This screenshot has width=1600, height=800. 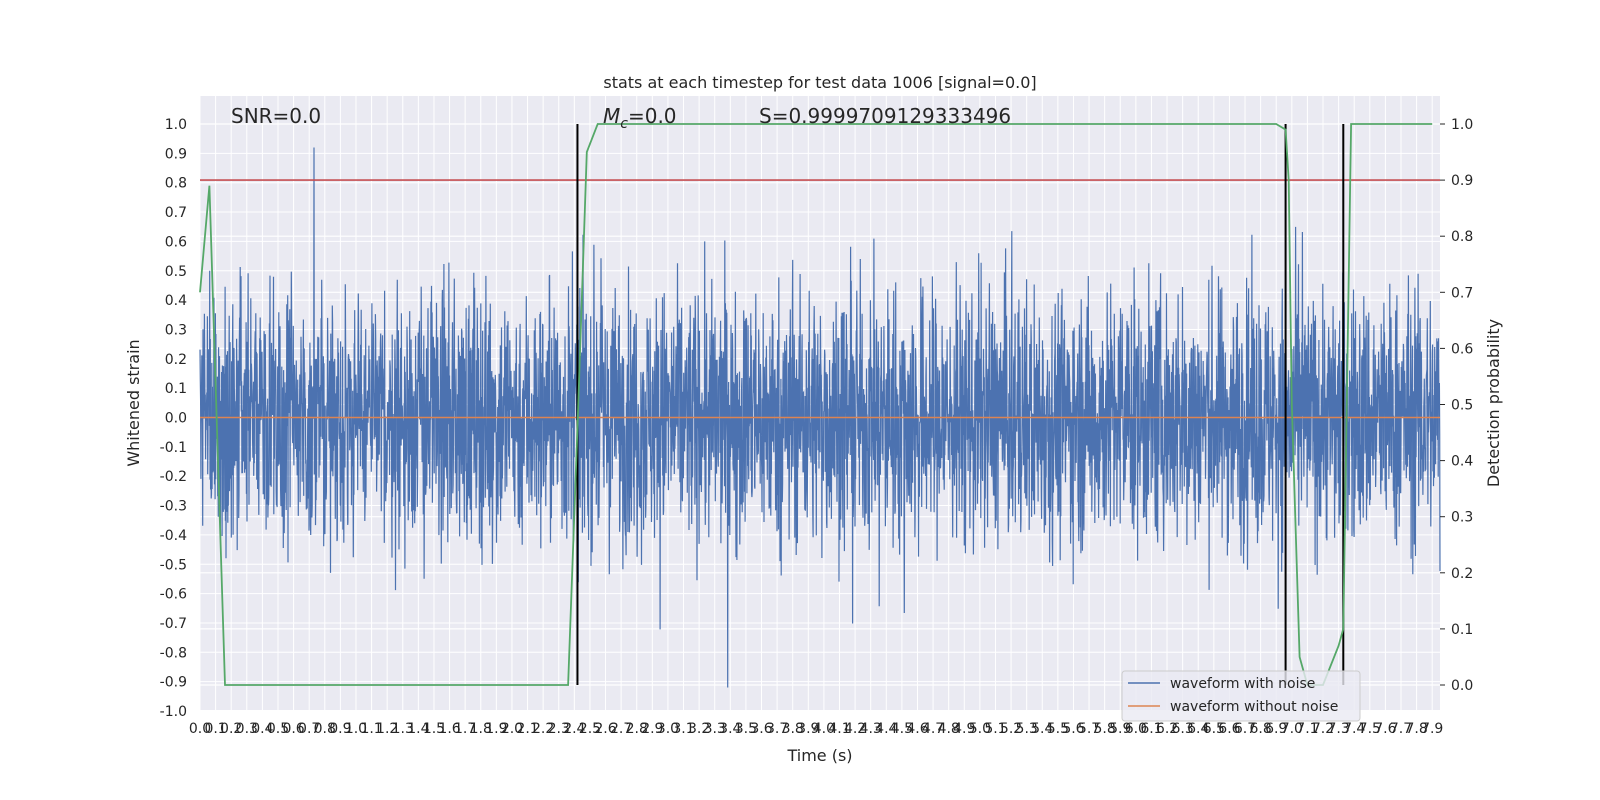 What do you see at coordinates (1183, 729) in the screenshot?
I see `x-tick-label: 6.3` at bounding box center [1183, 729].